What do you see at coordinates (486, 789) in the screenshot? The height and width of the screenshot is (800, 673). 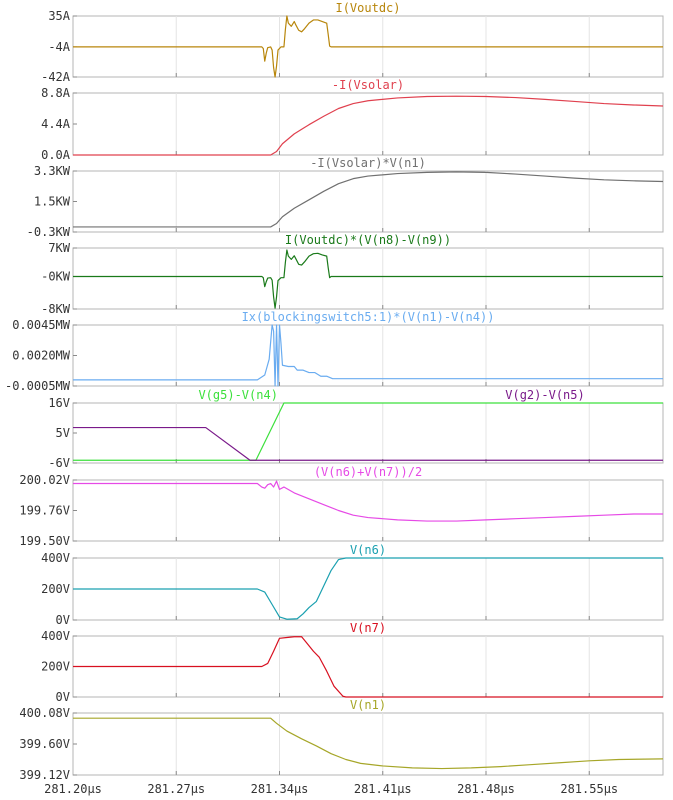 I see `x-tick-label: 281.48µs` at bounding box center [486, 789].